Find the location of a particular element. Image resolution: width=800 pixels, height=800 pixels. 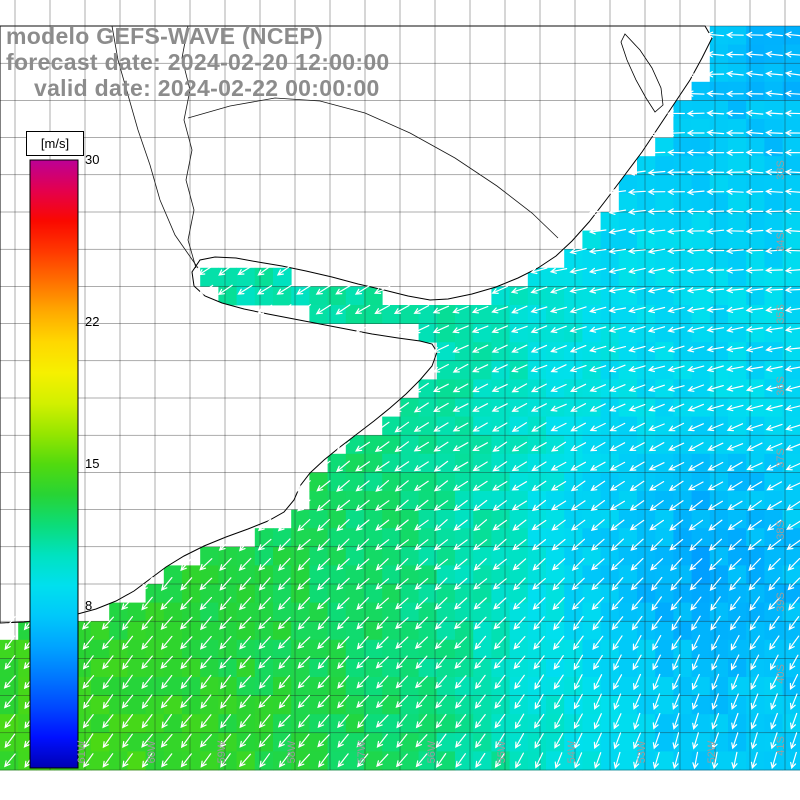

longitude-grid-label: 58W is located at coordinates (292, 751).